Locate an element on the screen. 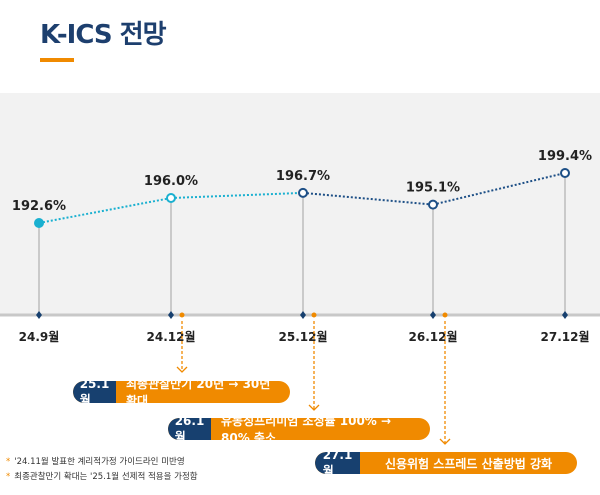 Image resolution: width=600 pixels, height=495 pixels. x-tick-label: 26.12월 is located at coordinates (433, 336).